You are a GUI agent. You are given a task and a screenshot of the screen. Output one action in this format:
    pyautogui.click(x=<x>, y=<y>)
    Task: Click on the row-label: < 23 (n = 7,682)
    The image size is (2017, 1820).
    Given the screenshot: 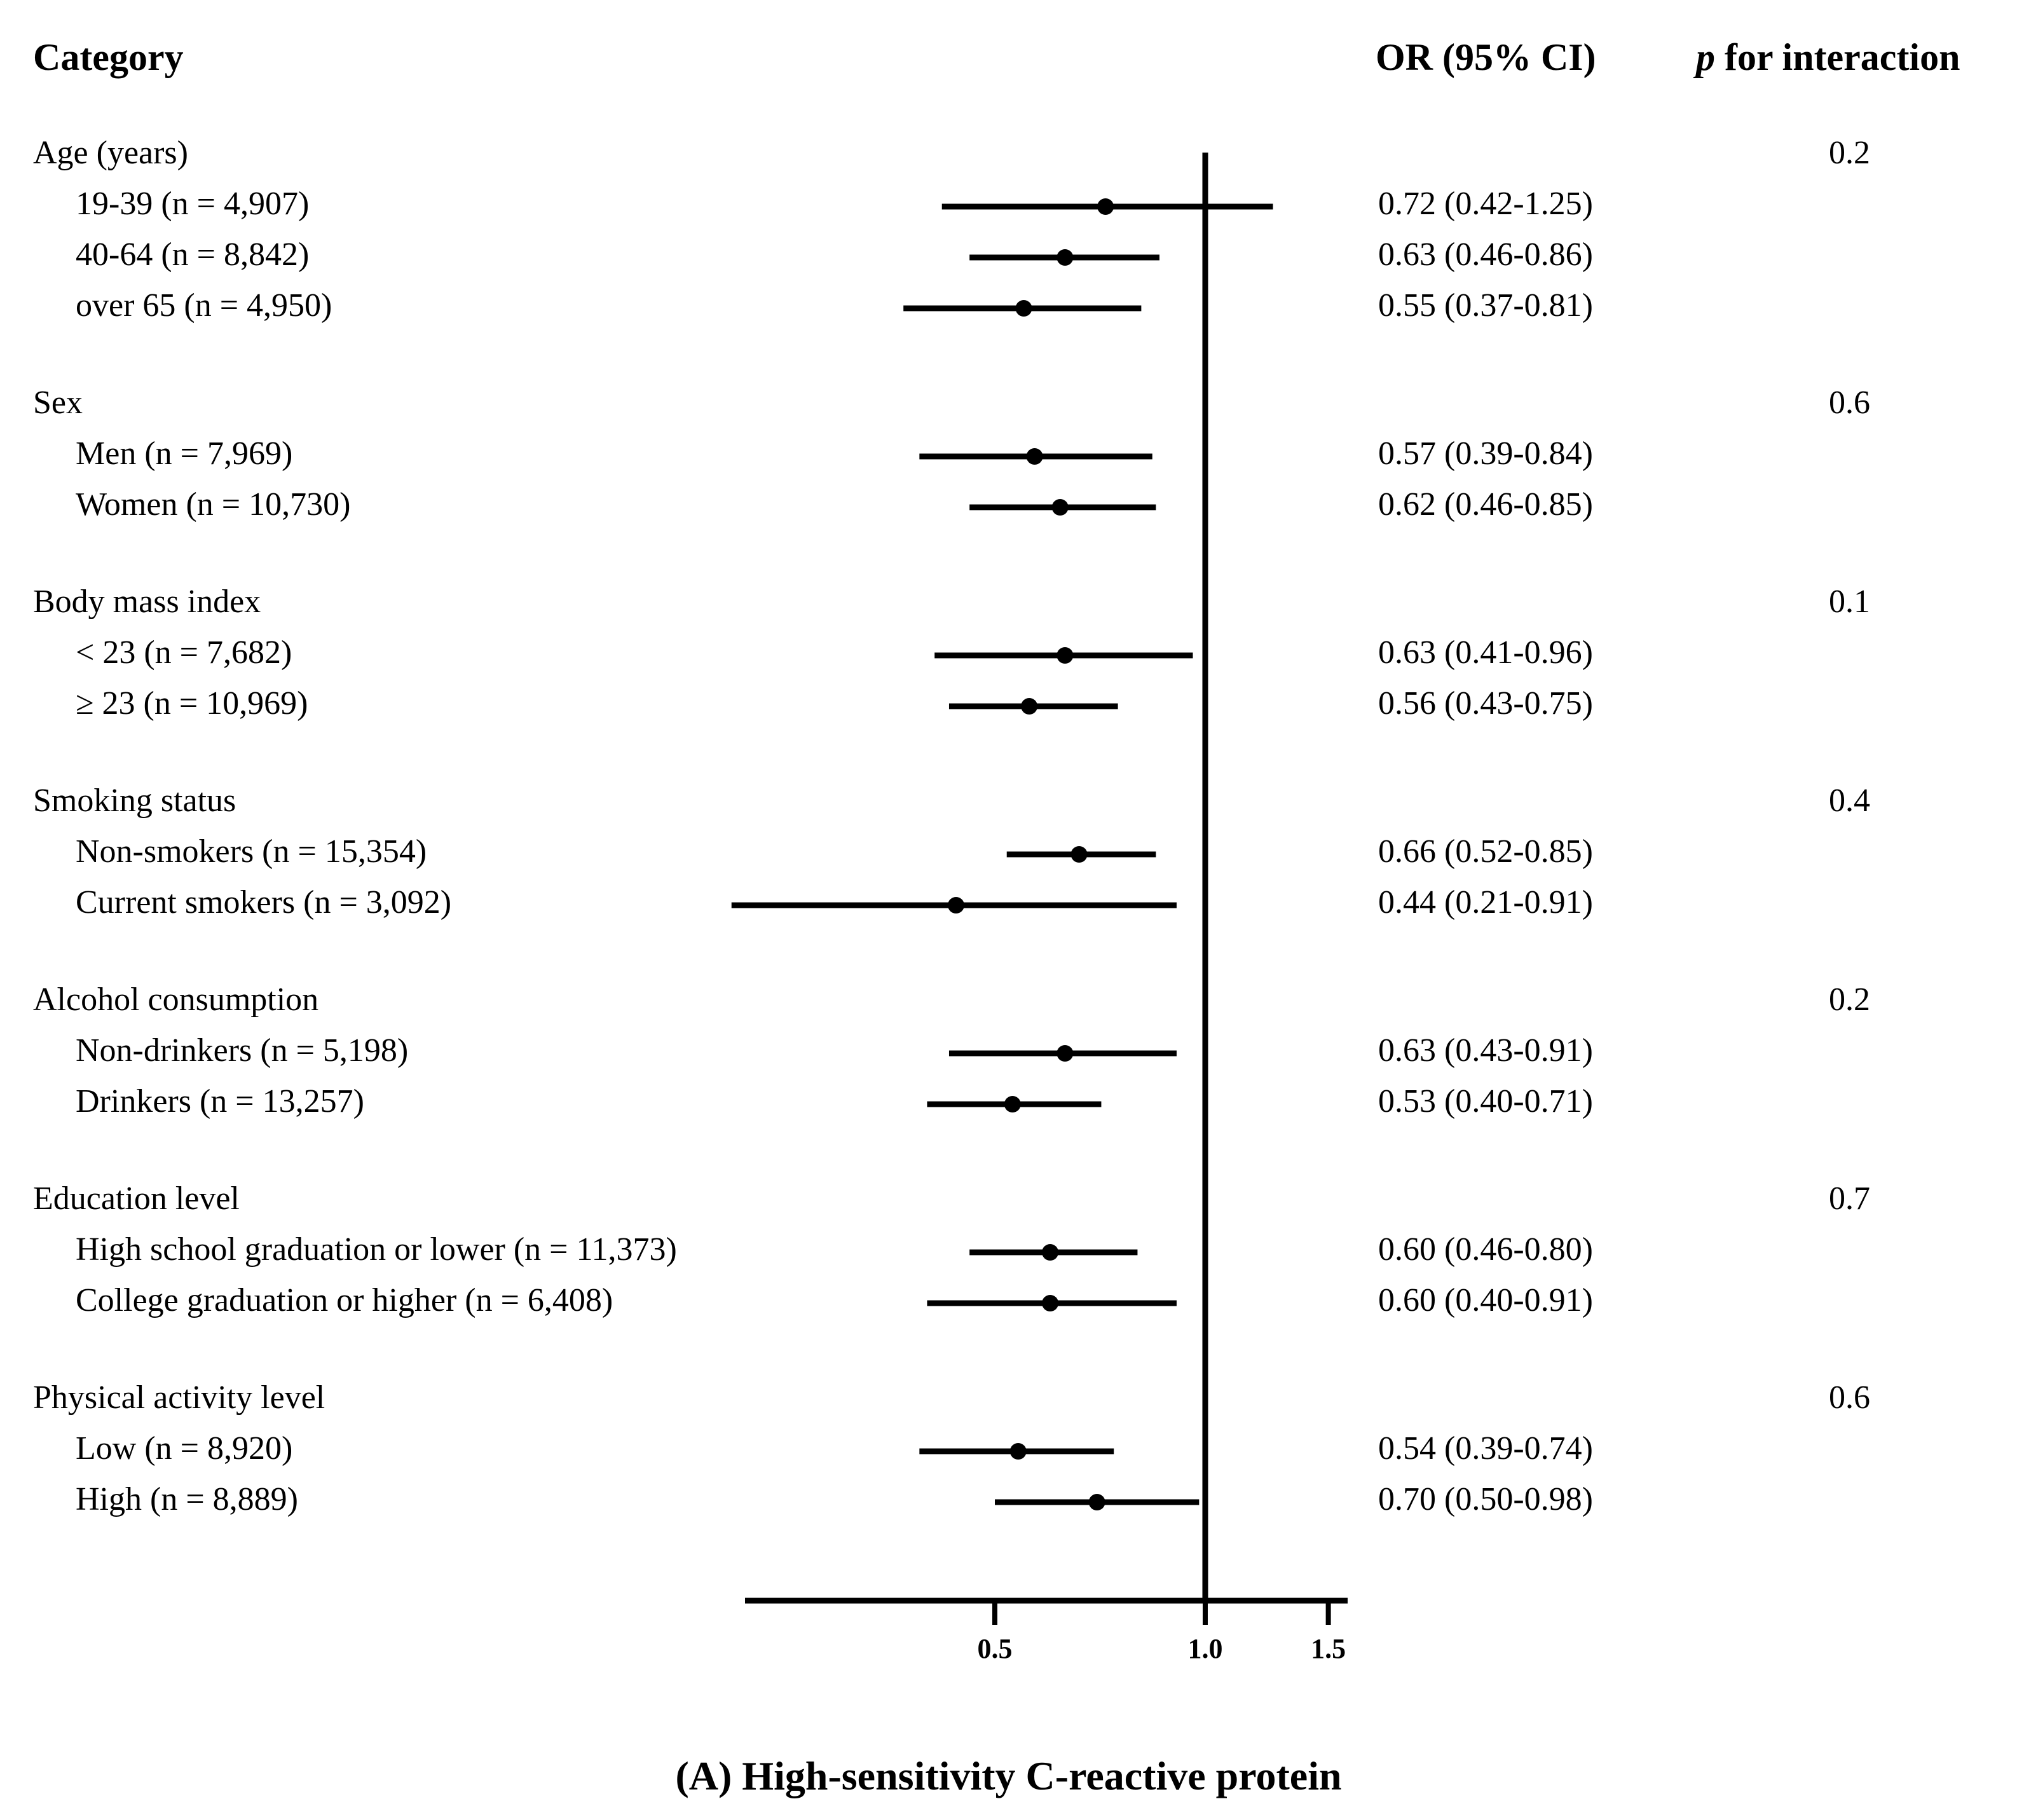 What is the action you would take?
    pyautogui.click(x=184, y=653)
    